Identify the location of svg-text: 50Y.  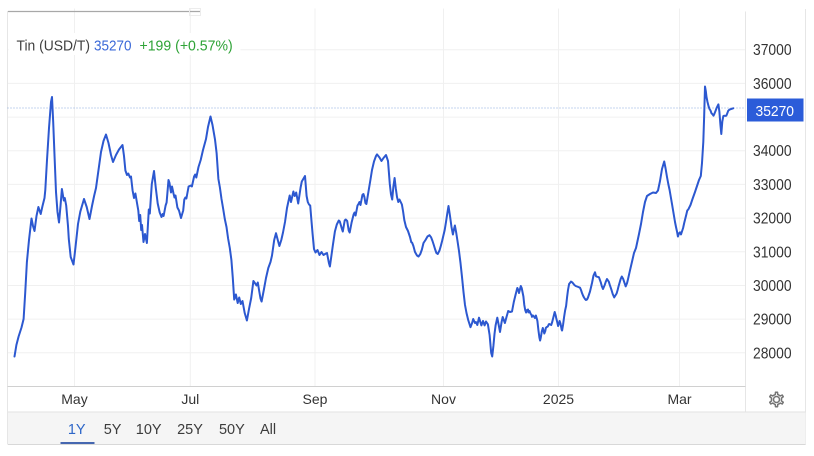
(232, 430).